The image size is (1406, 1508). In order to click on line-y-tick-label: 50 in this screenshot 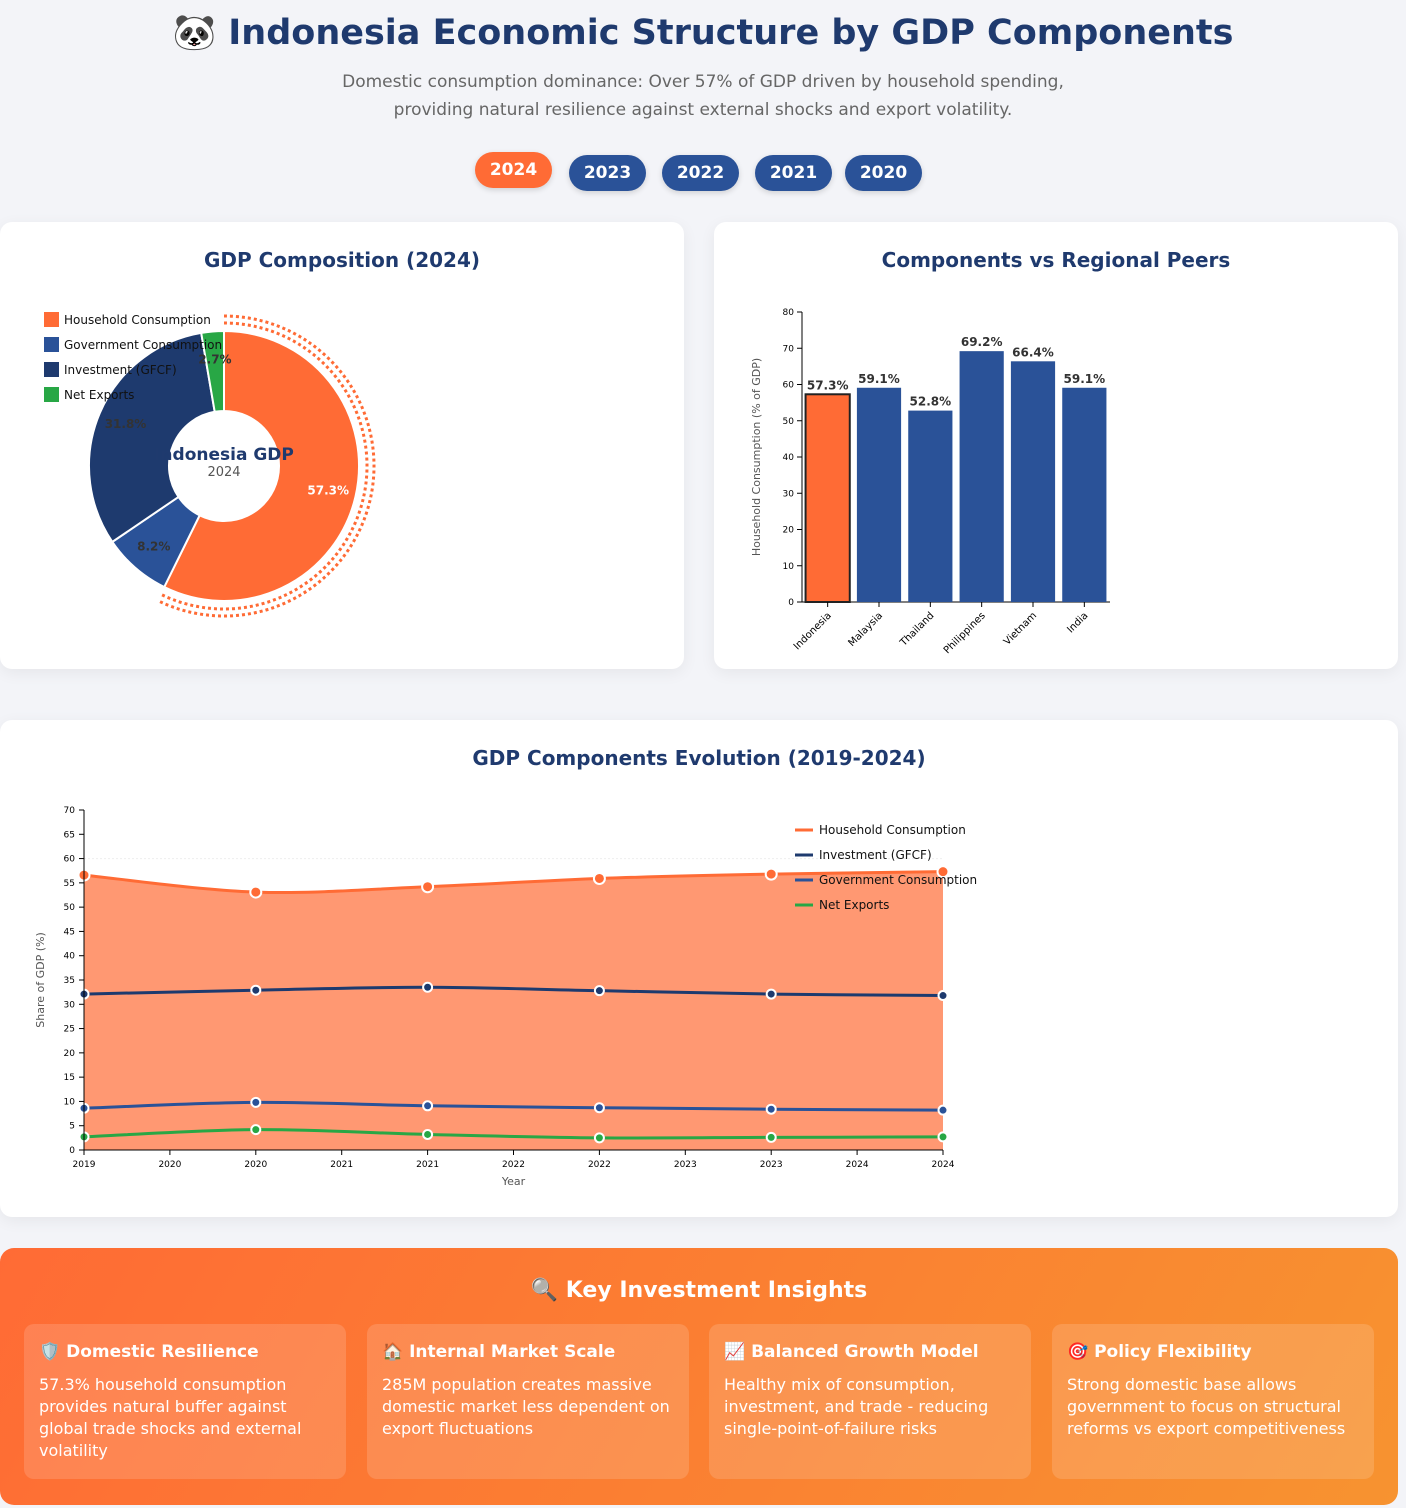, I will do `click(70, 908)`.